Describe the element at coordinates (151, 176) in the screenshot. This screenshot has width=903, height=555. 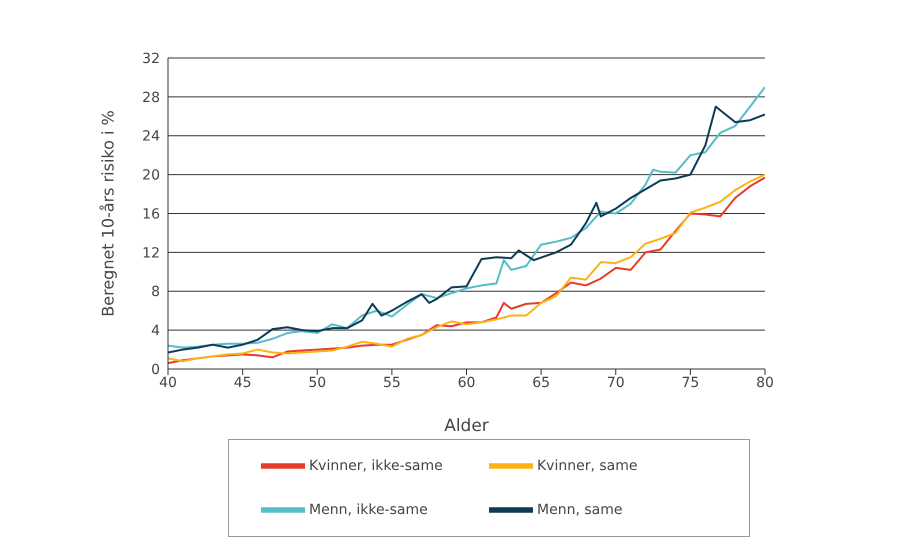
I see `y-tick-label: 20` at that location.